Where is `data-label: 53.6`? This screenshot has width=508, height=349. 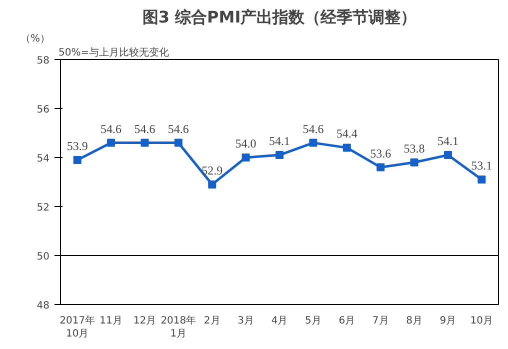 data-label: 53.6 is located at coordinates (381, 153).